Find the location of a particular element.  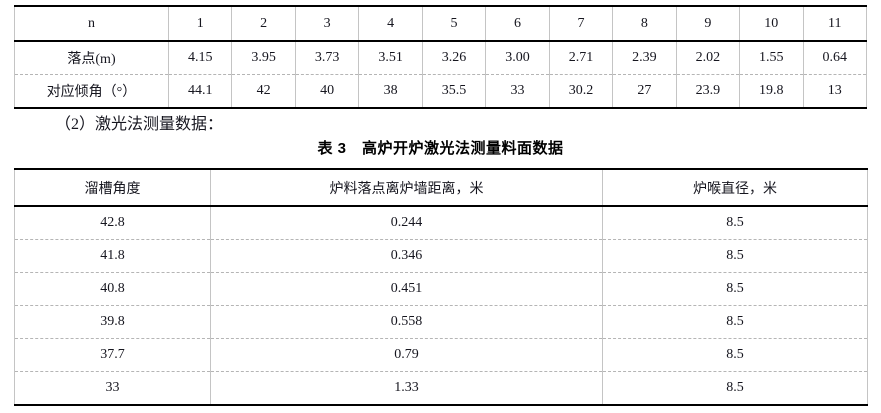

table-header-row: 溜槽角度 炉料落点离炉墙距离，米 炉喉直径，米 is located at coordinates (441, 188).